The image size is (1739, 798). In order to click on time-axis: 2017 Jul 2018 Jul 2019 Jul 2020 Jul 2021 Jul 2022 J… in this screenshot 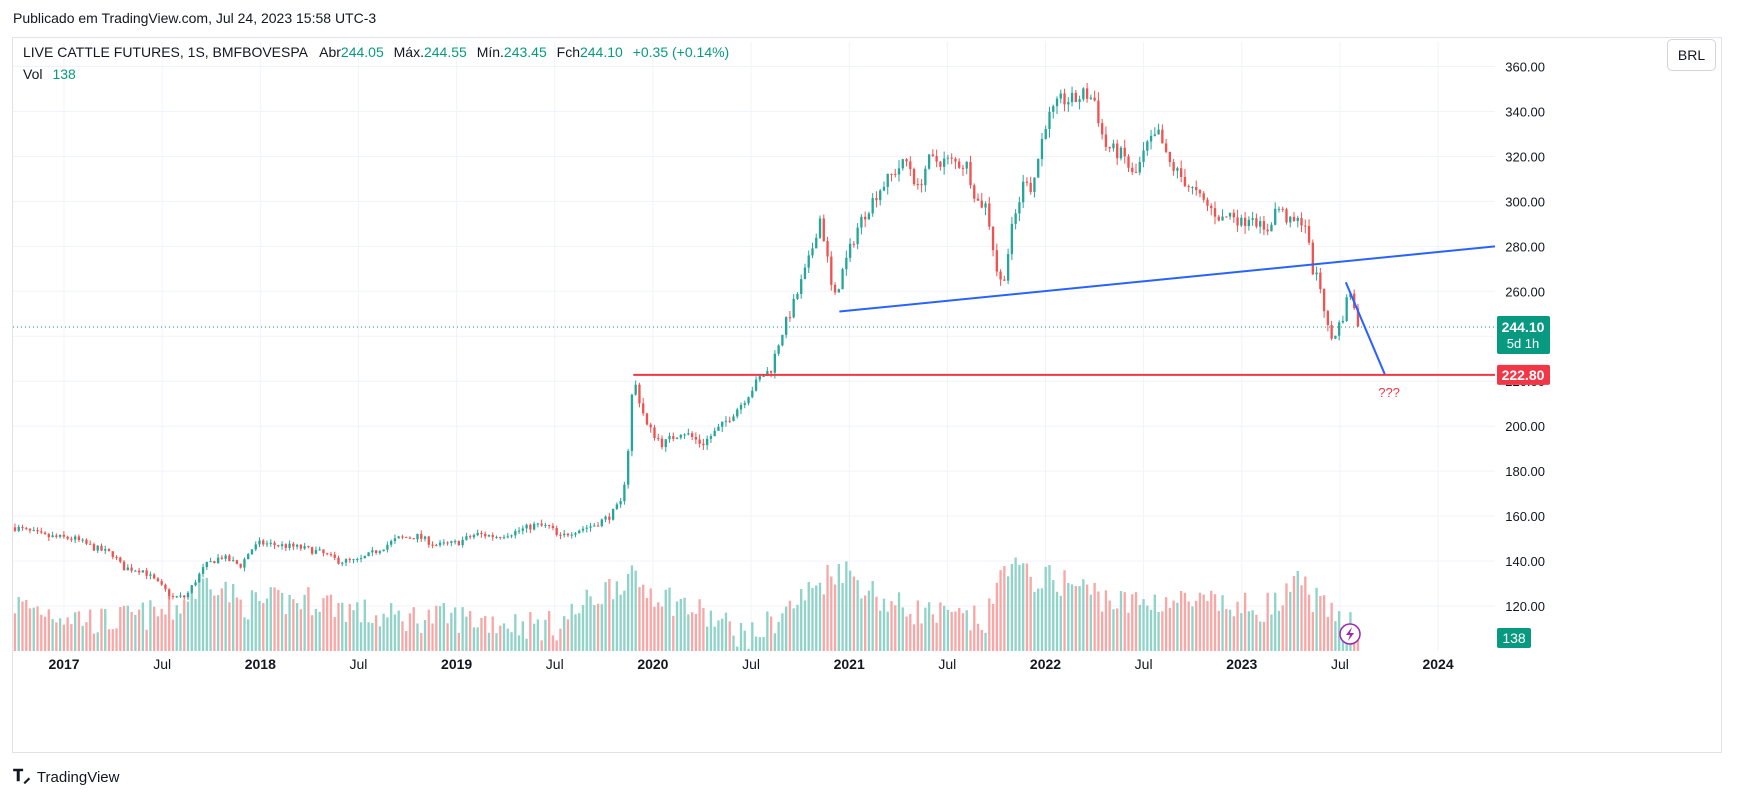, I will do `click(750, 664)`.